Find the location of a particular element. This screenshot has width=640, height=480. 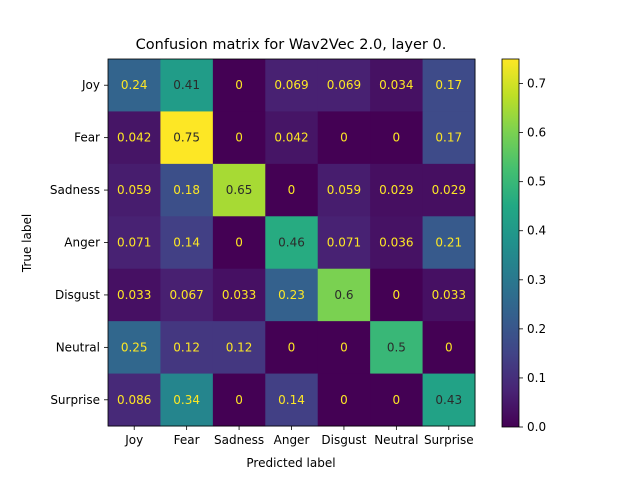

cell-value-label: 0.086 is located at coordinates (134, 400).